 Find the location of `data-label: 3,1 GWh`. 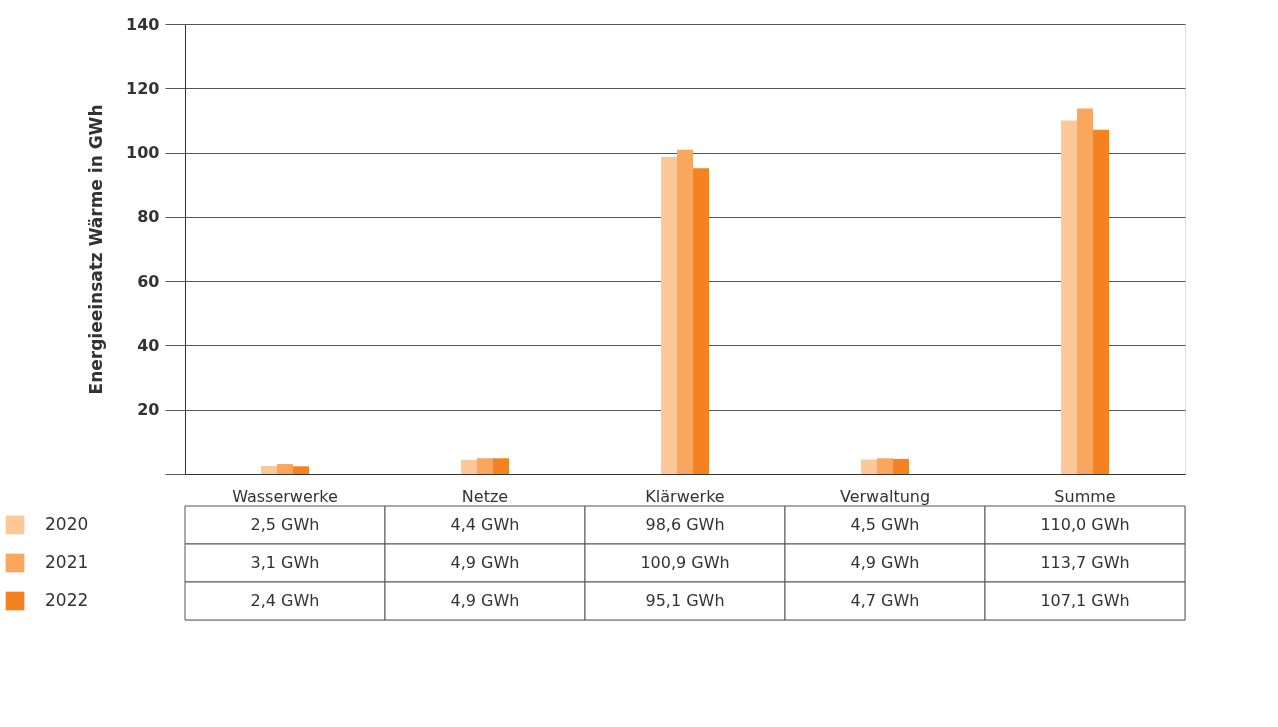

data-label: 3,1 GWh is located at coordinates (285, 562).